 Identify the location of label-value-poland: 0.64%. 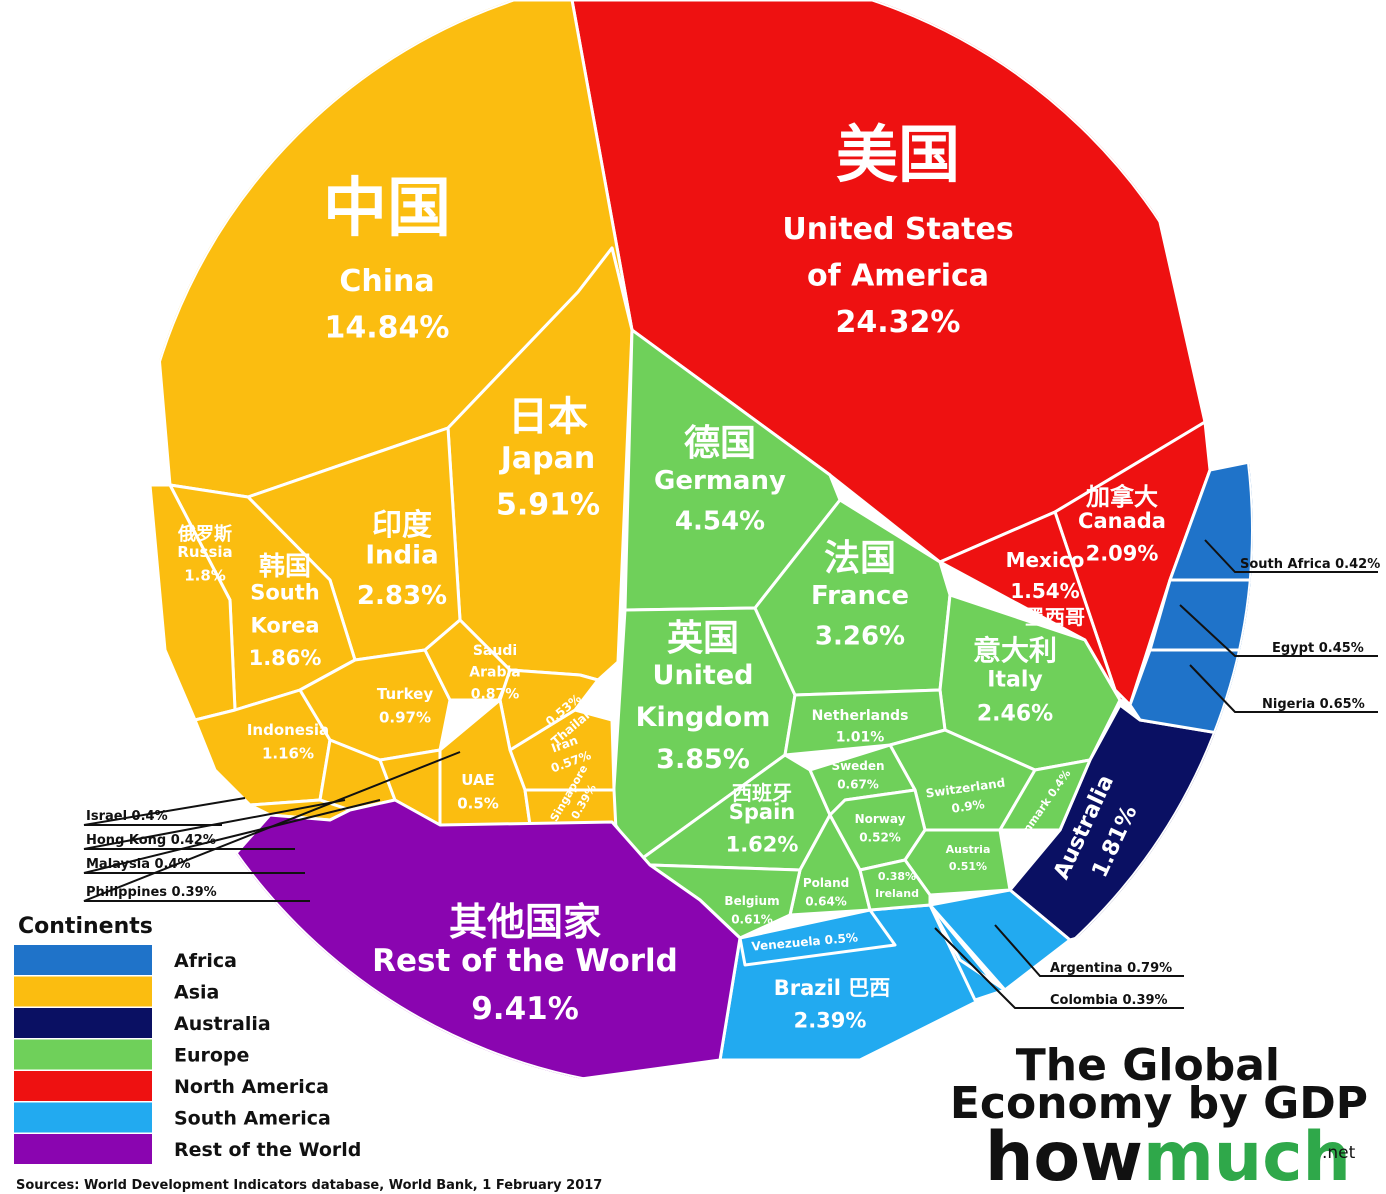
(826, 902).